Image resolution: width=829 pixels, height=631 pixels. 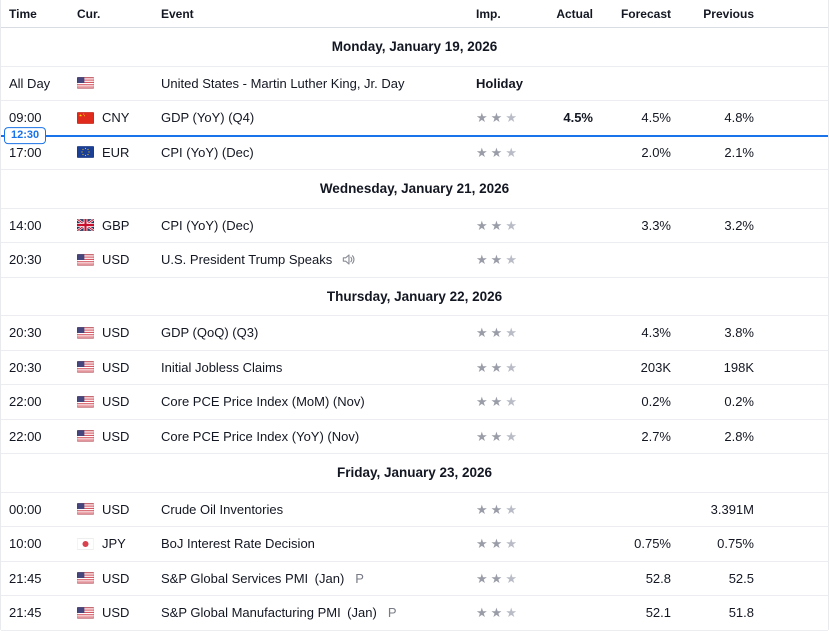 I want to click on col-header-actual: Actual, so click(x=574, y=13).